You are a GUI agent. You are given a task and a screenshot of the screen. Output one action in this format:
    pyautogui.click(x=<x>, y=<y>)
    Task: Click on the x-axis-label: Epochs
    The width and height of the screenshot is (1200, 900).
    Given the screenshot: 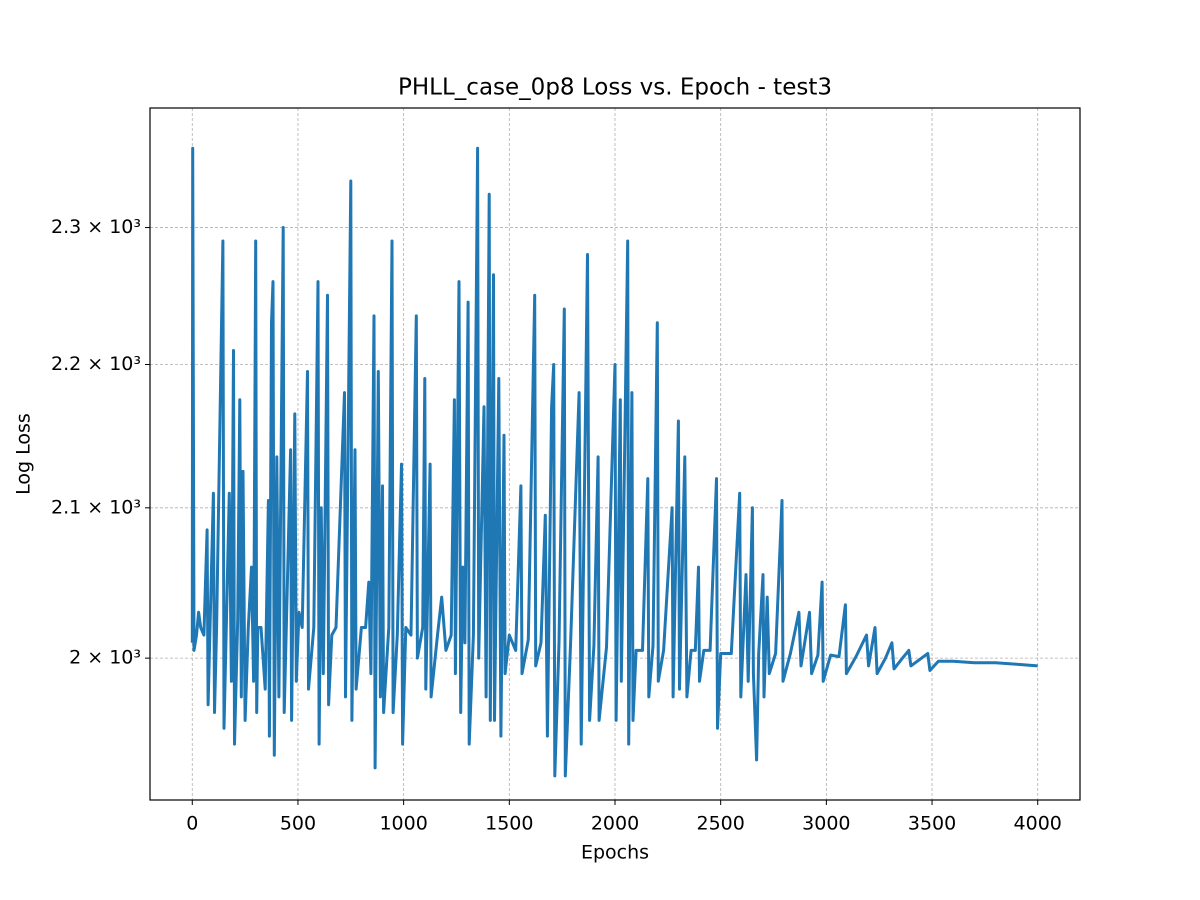 What is the action you would take?
    pyautogui.click(x=615, y=853)
    